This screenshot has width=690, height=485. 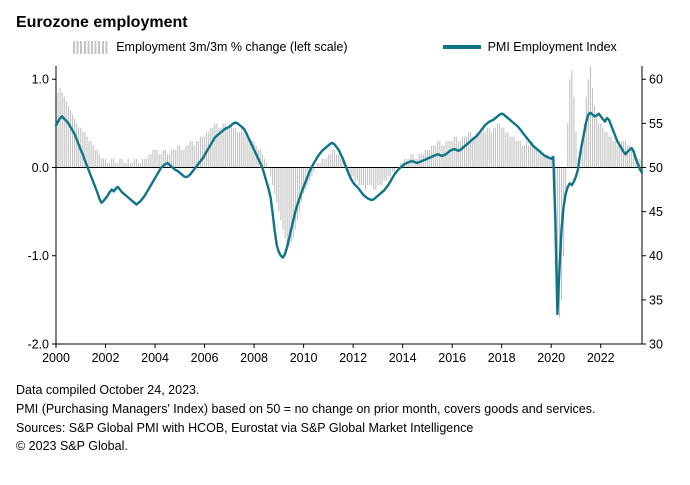 I want to click on bar-series-swatch-icon, so click(x=91, y=47).